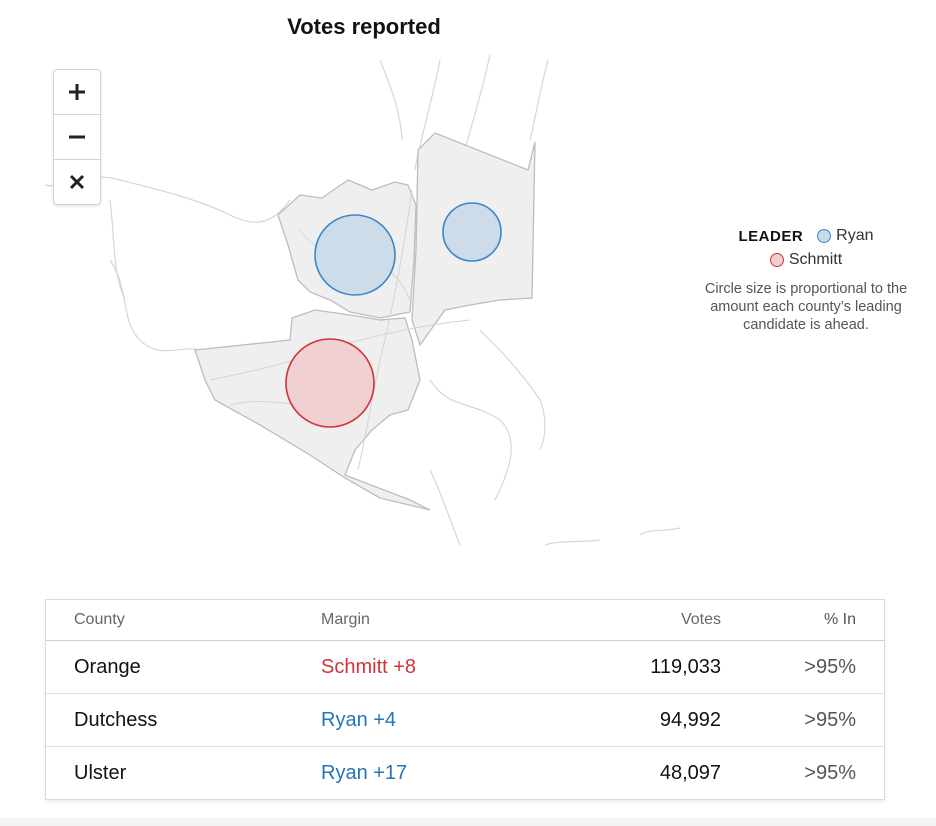  I want to click on votes-value: 94,992, so click(690, 719).